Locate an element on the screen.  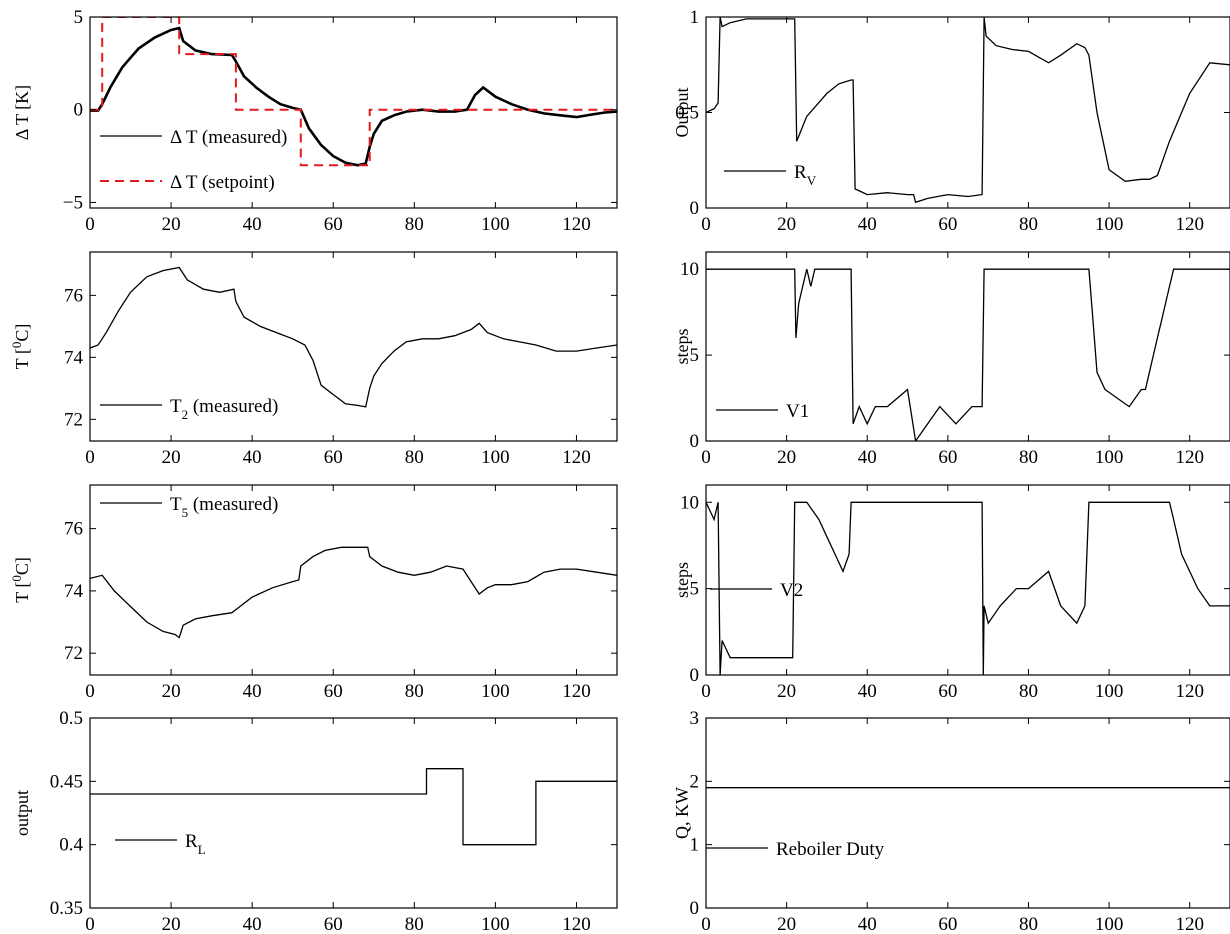
ytick-label: 74 is located at coordinates (74, 591).